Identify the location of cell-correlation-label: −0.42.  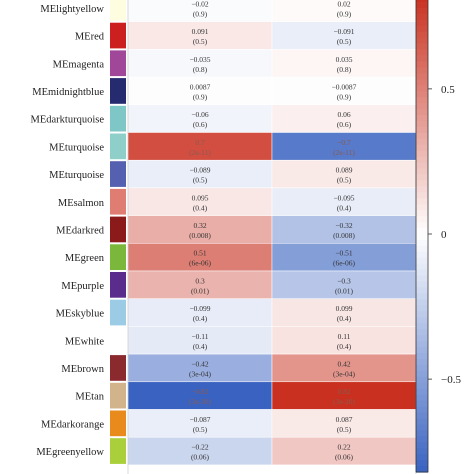
(200, 363).